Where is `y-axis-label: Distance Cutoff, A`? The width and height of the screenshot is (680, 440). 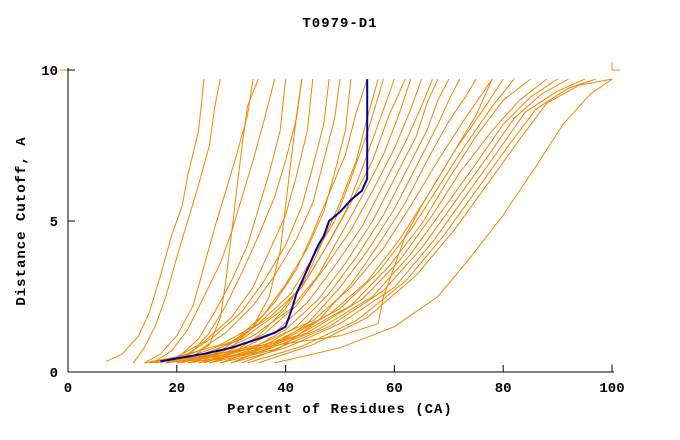
y-axis-label: Distance Cutoff, A is located at coordinates (22, 221).